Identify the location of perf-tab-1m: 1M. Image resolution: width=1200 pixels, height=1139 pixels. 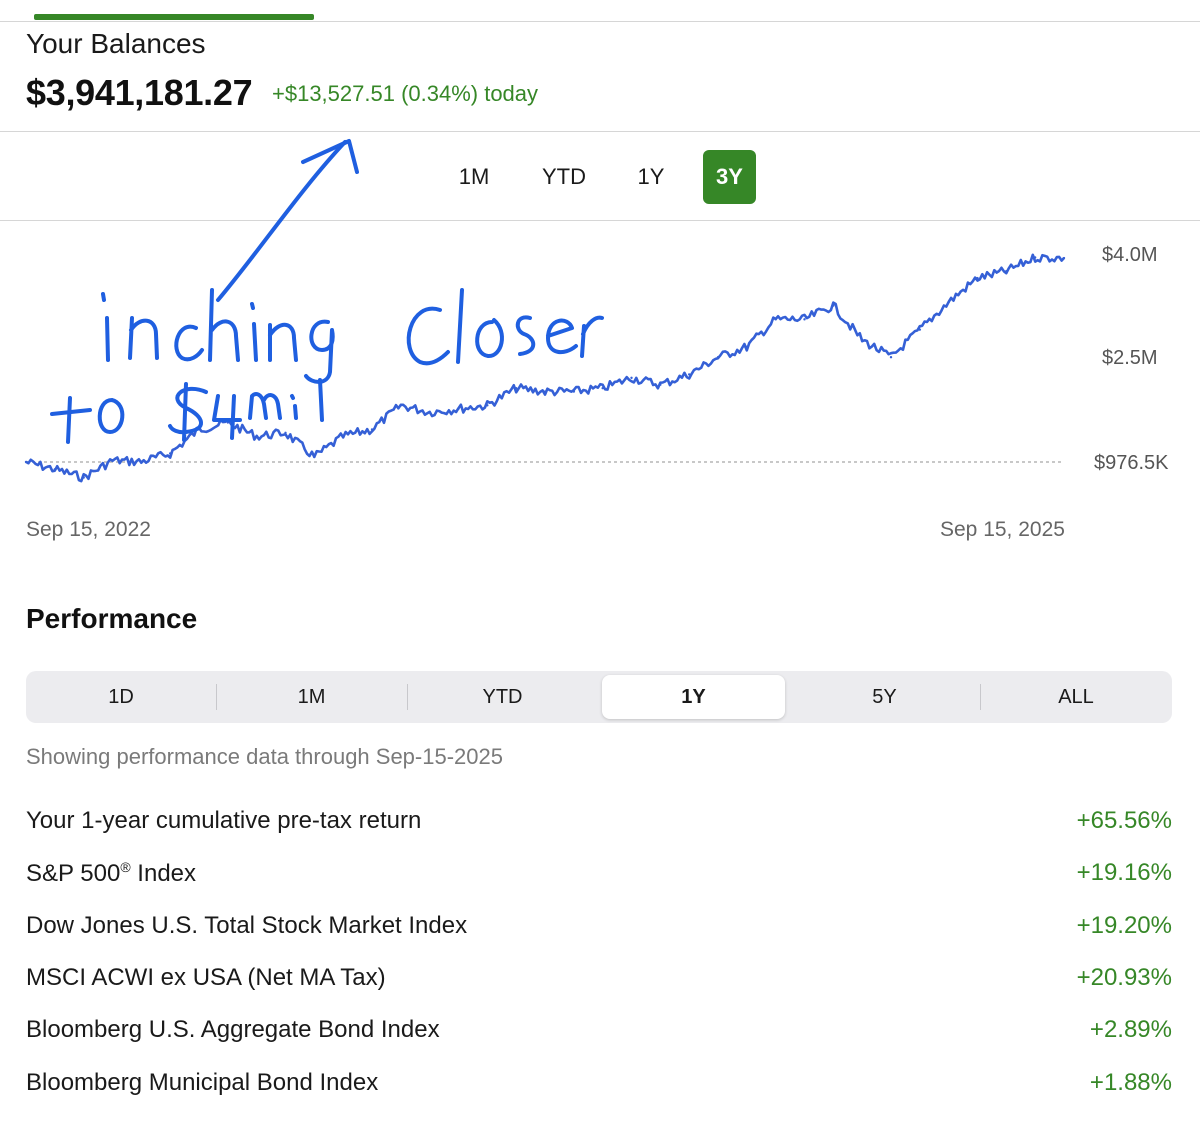
(311, 697).